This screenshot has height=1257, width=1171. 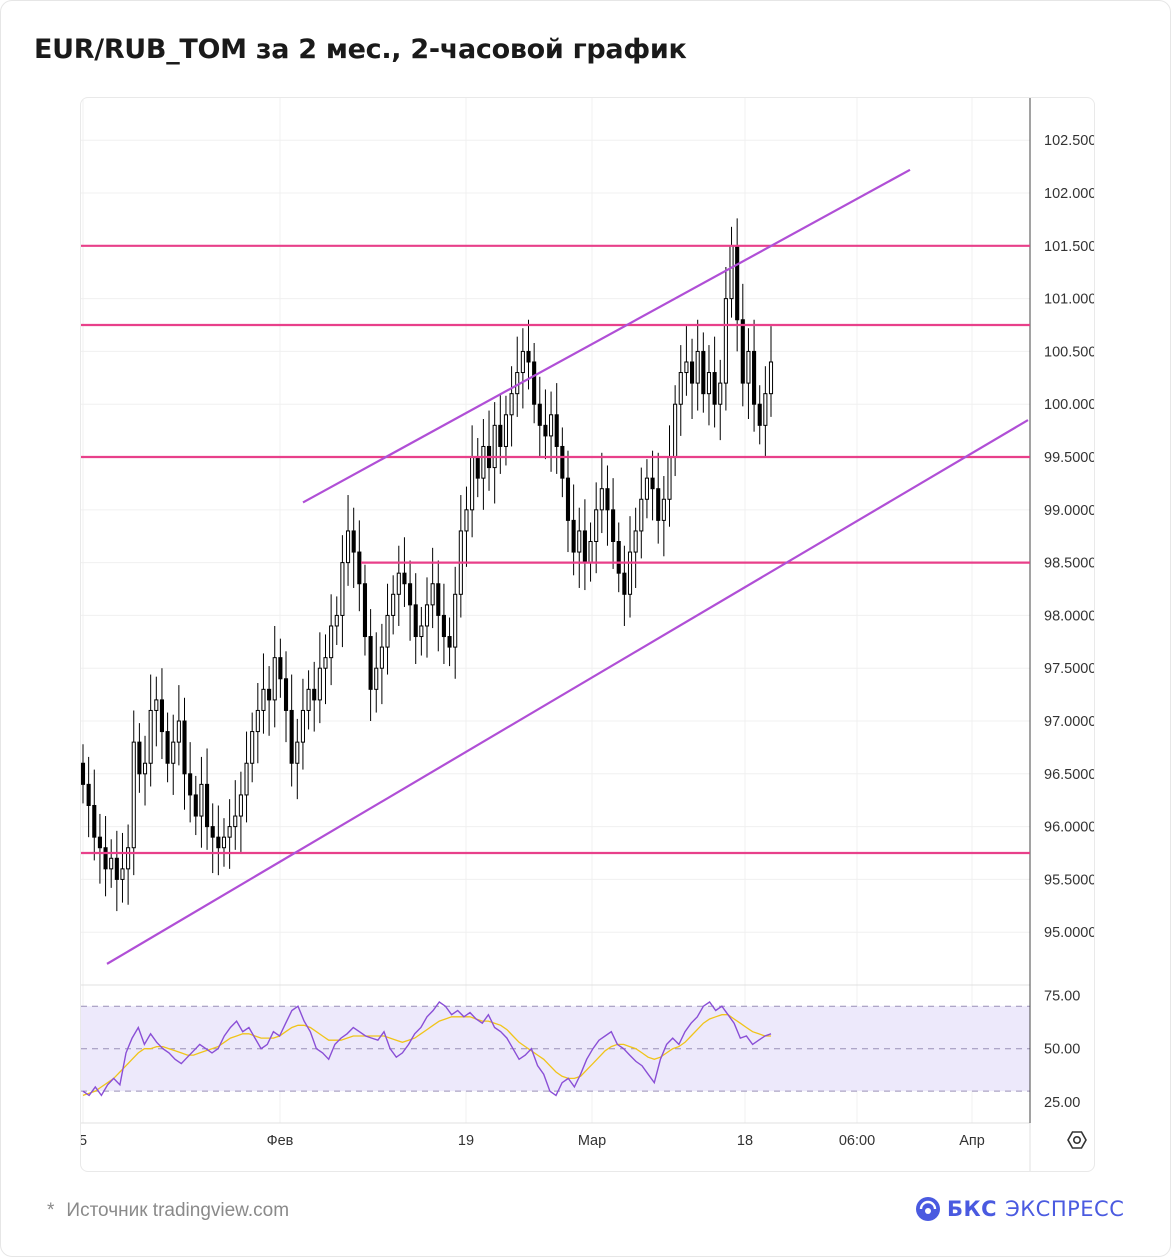 I want to click on gear-icon, so click(x=1077, y=1140).